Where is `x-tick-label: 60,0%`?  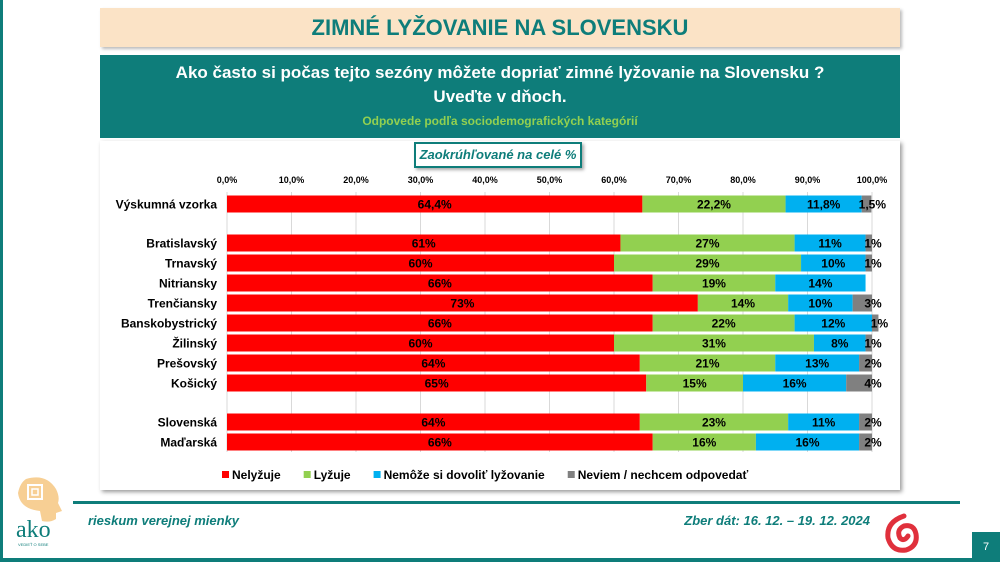 x-tick-label: 60,0% is located at coordinates (614, 180).